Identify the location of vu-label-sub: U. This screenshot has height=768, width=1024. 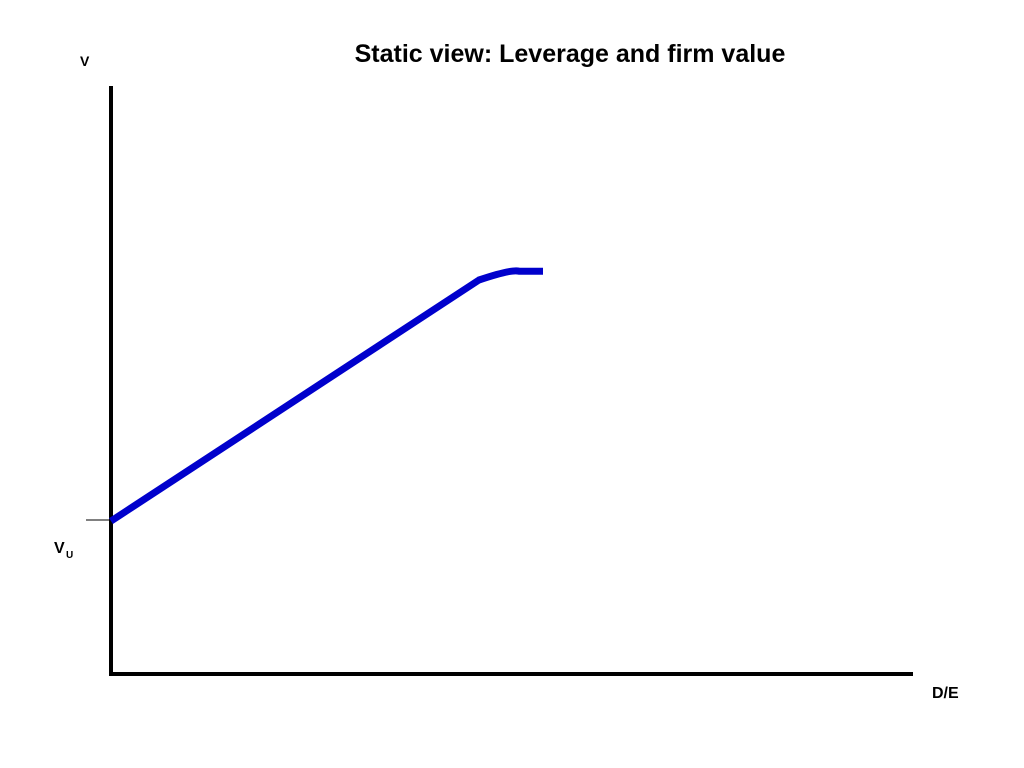
(69, 555).